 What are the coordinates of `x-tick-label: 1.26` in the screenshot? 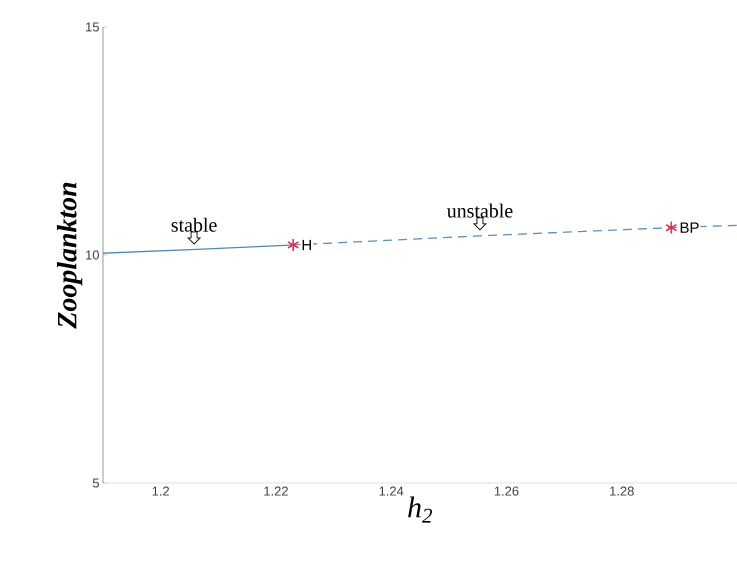 It's located at (506, 491).